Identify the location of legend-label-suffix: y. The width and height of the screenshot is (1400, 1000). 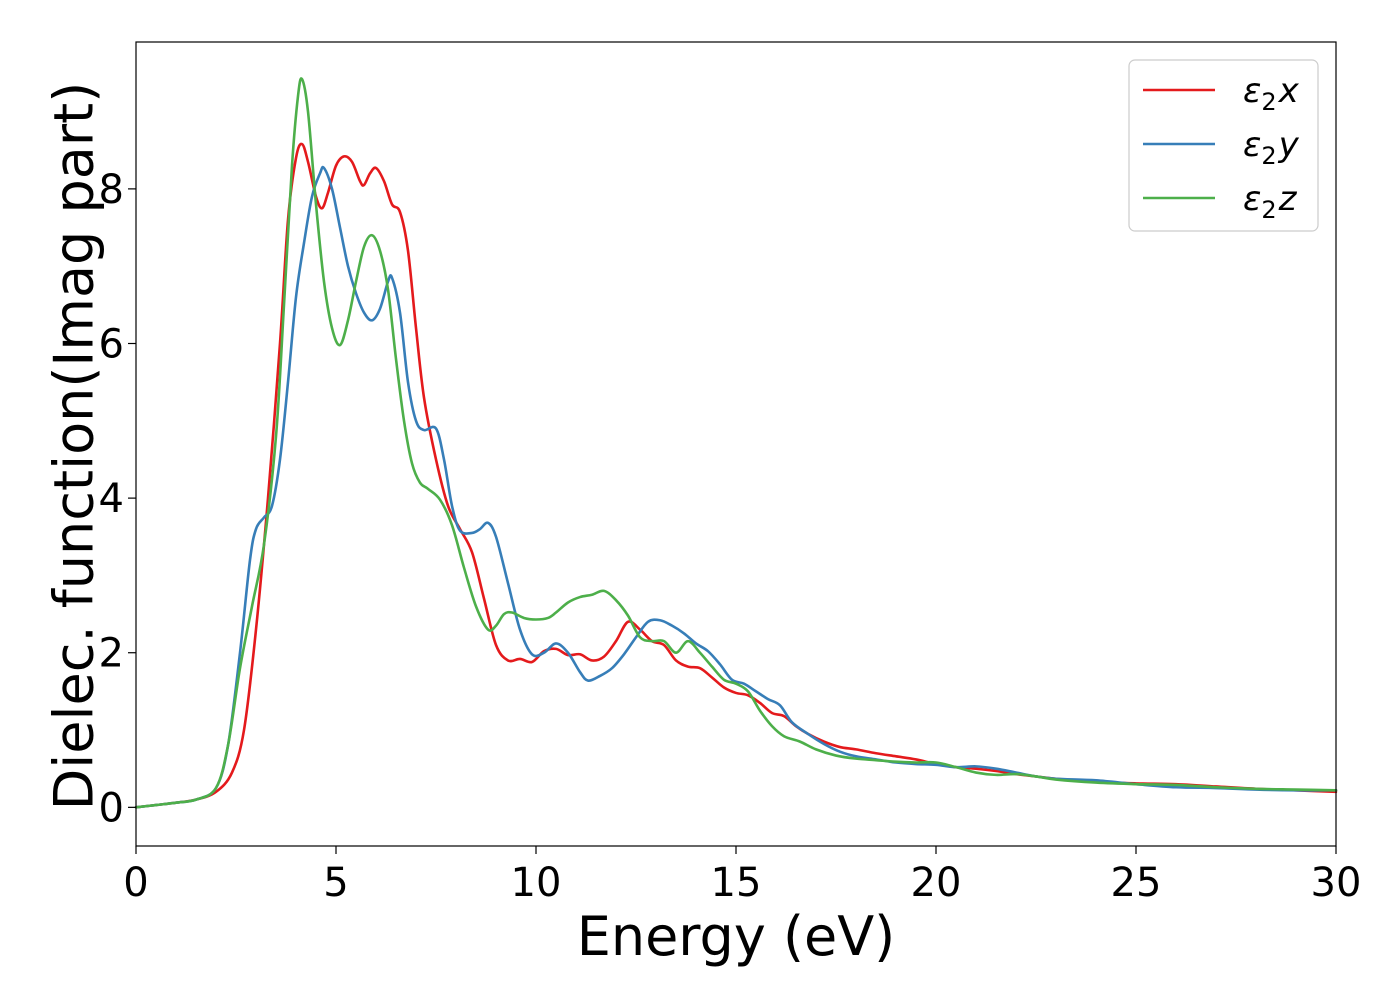
(1289, 145).